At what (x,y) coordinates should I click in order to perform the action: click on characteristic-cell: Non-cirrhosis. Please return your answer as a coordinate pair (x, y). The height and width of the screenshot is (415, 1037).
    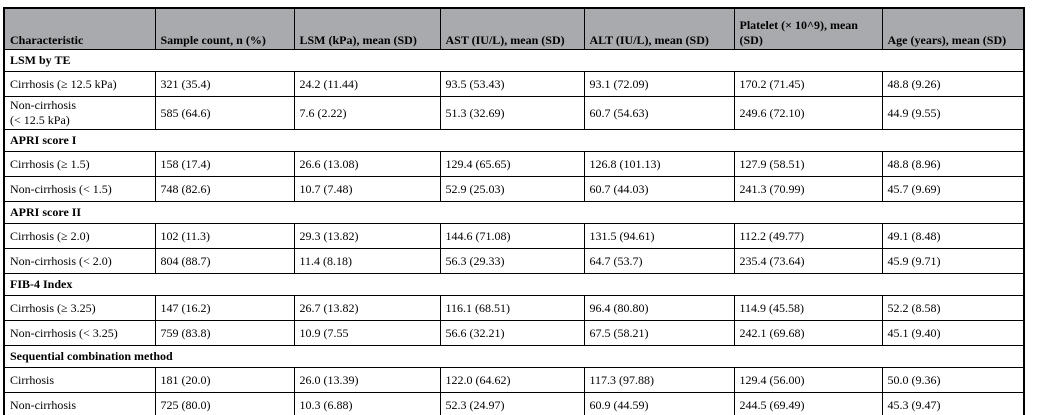
    Looking at the image, I should click on (79, 403).